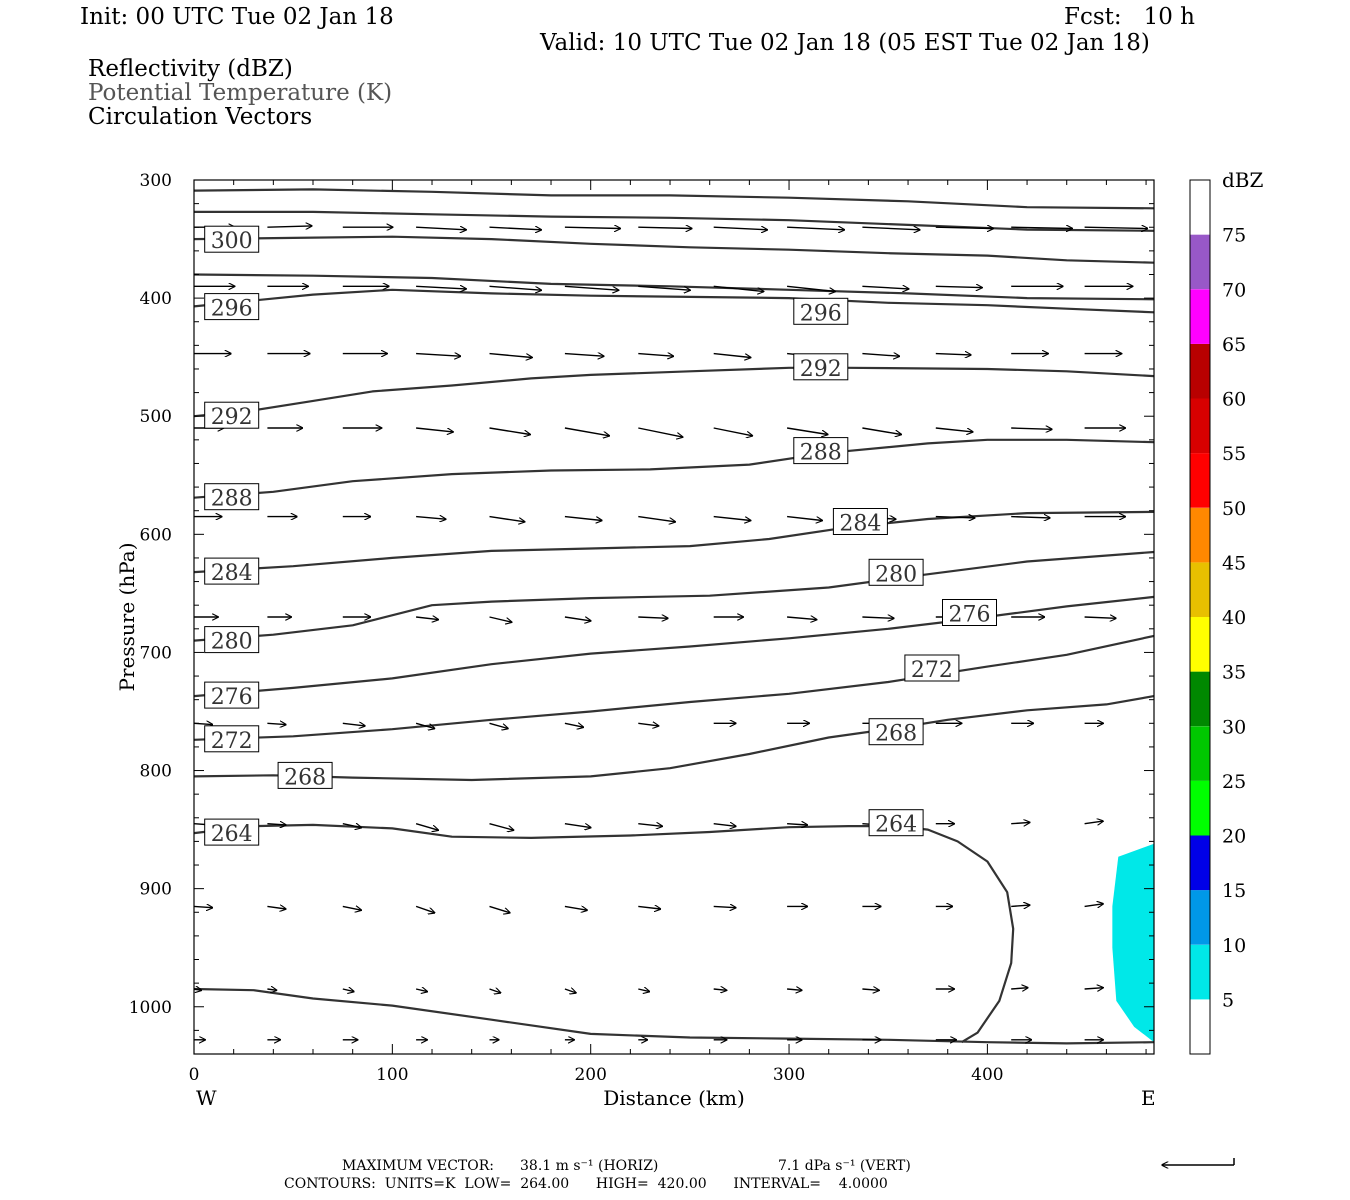 The width and height of the screenshot is (1350, 1200). Describe the element at coordinates (127, 617) in the screenshot. I see `y-axis-label: Pressure (hPa)` at that location.